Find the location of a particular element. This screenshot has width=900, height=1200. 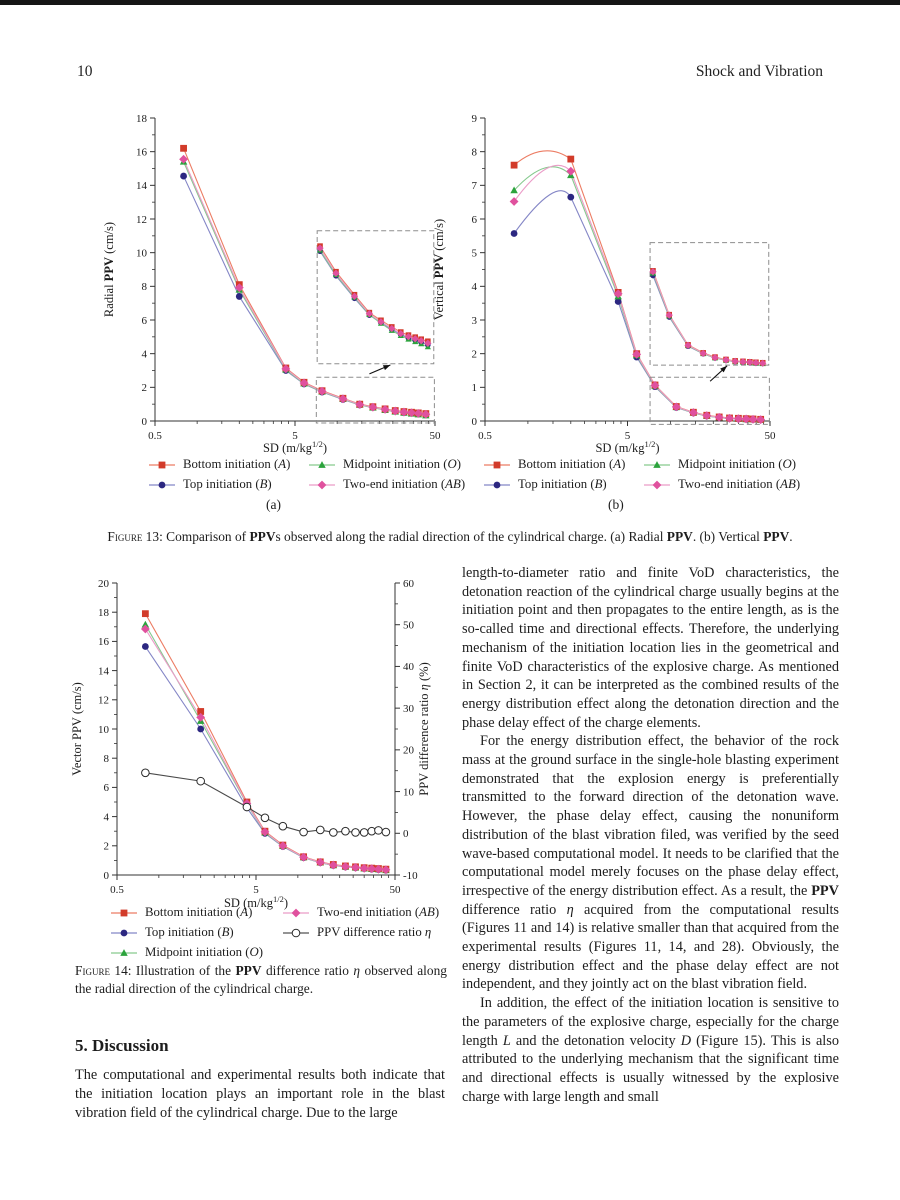

triangle-marker-icon is located at coordinates (124, 952).